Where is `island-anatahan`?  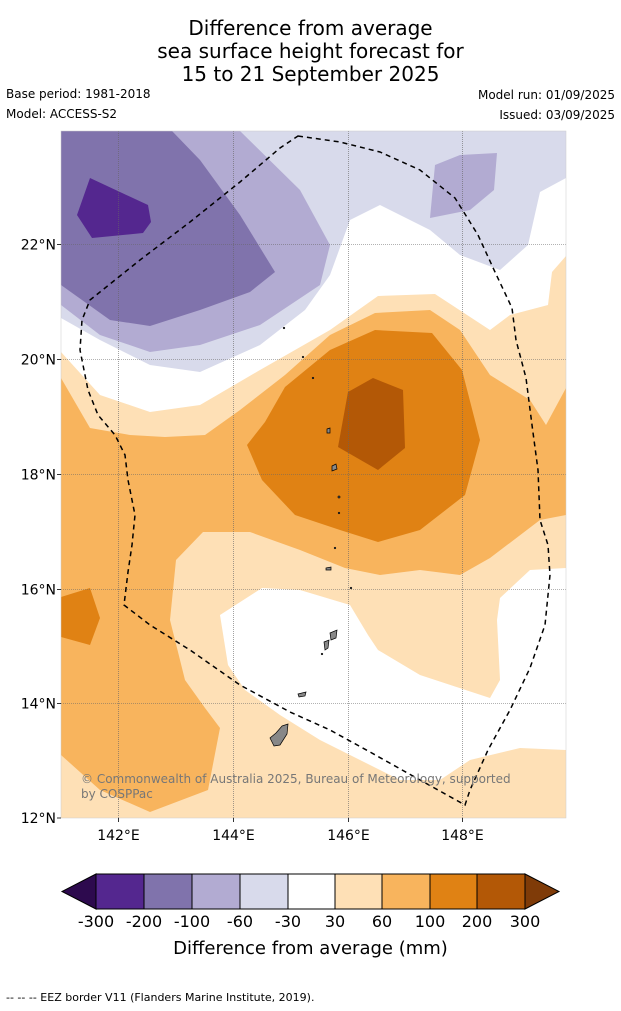 island-anatahan is located at coordinates (328, 568).